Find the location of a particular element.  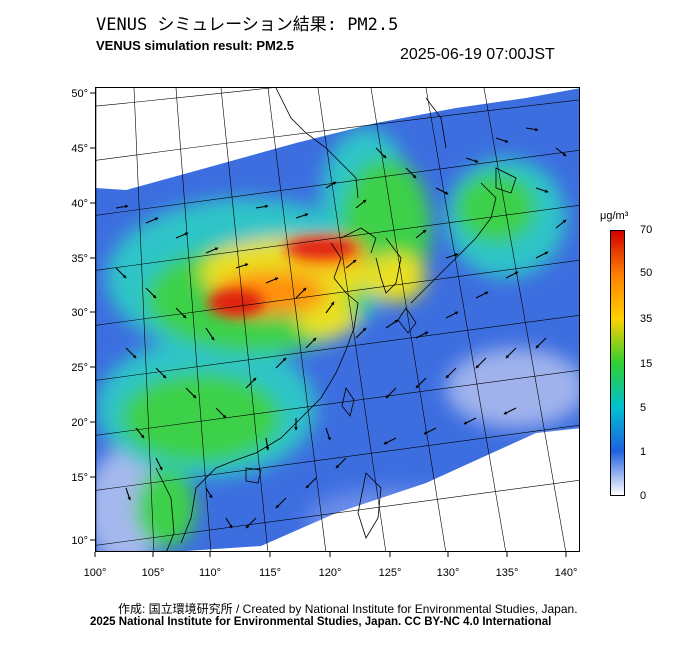

lon-label-125: 125° is located at coordinates (390, 573).